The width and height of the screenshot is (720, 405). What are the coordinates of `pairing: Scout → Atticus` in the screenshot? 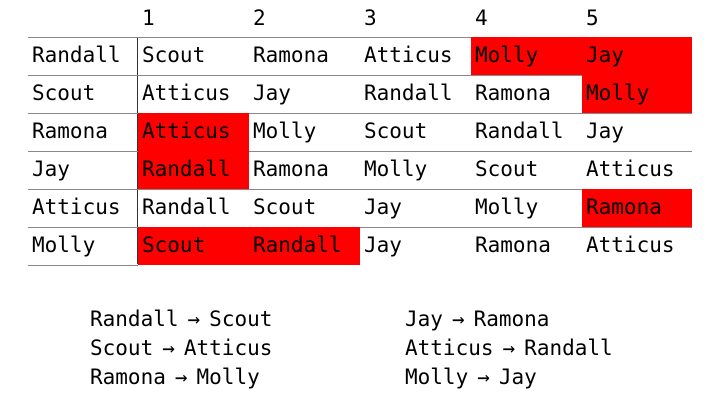 It's located at (181, 348).